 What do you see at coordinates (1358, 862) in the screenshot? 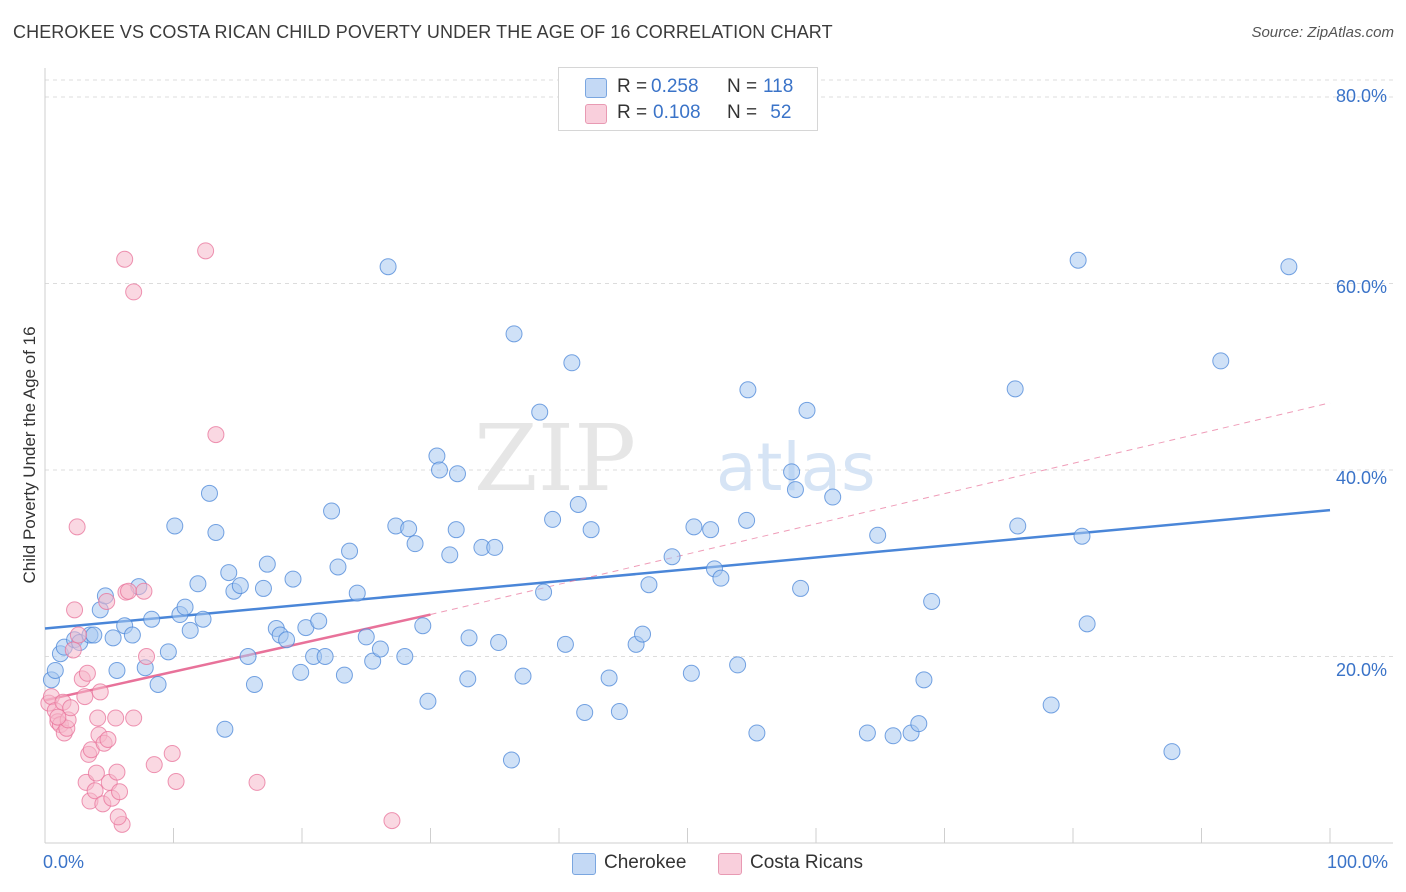
I see `x-tick-label-max: 100.0%` at bounding box center [1358, 862].